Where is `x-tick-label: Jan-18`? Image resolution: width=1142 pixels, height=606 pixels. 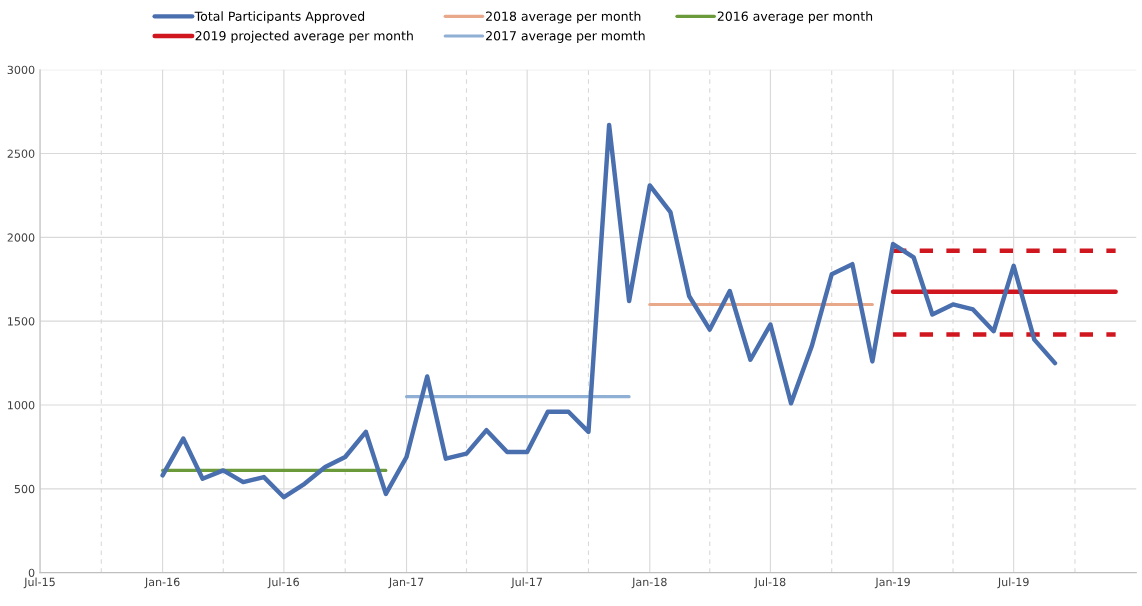 x-tick-label: Jan-18 is located at coordinates (649, 583).